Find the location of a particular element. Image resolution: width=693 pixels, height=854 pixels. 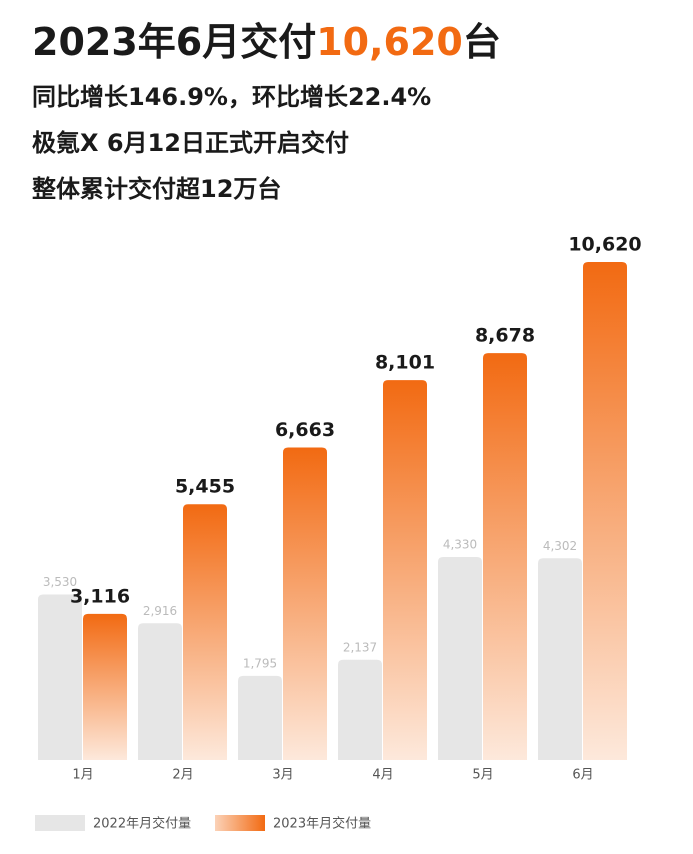

subtitle: 同比增长146.9%，环比增长22.4% is located at coordinates (231, 97).